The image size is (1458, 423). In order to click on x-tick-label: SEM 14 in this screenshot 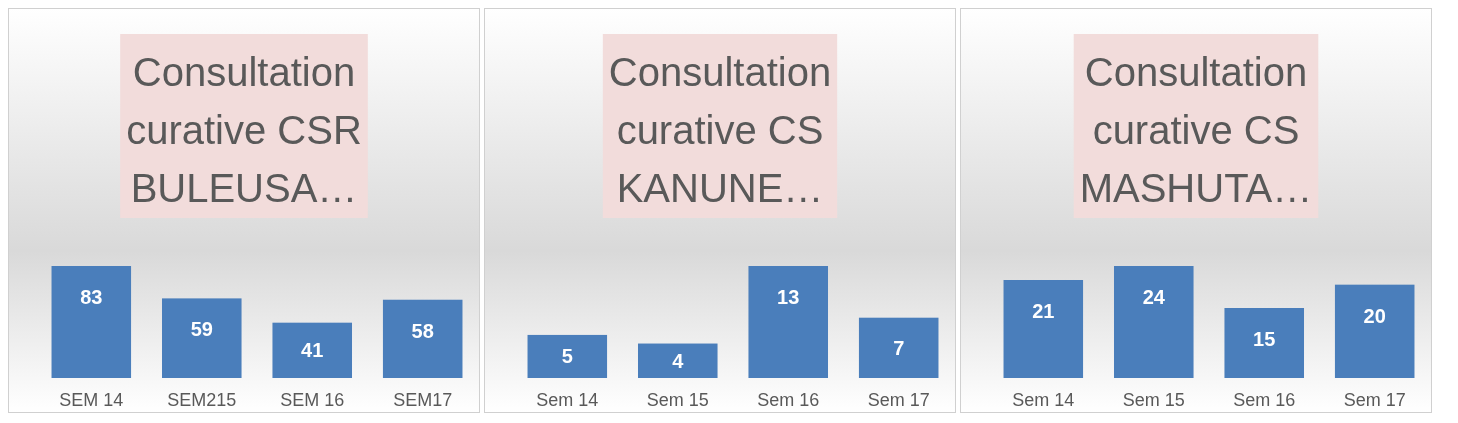, I will do `click(91, 400)`.